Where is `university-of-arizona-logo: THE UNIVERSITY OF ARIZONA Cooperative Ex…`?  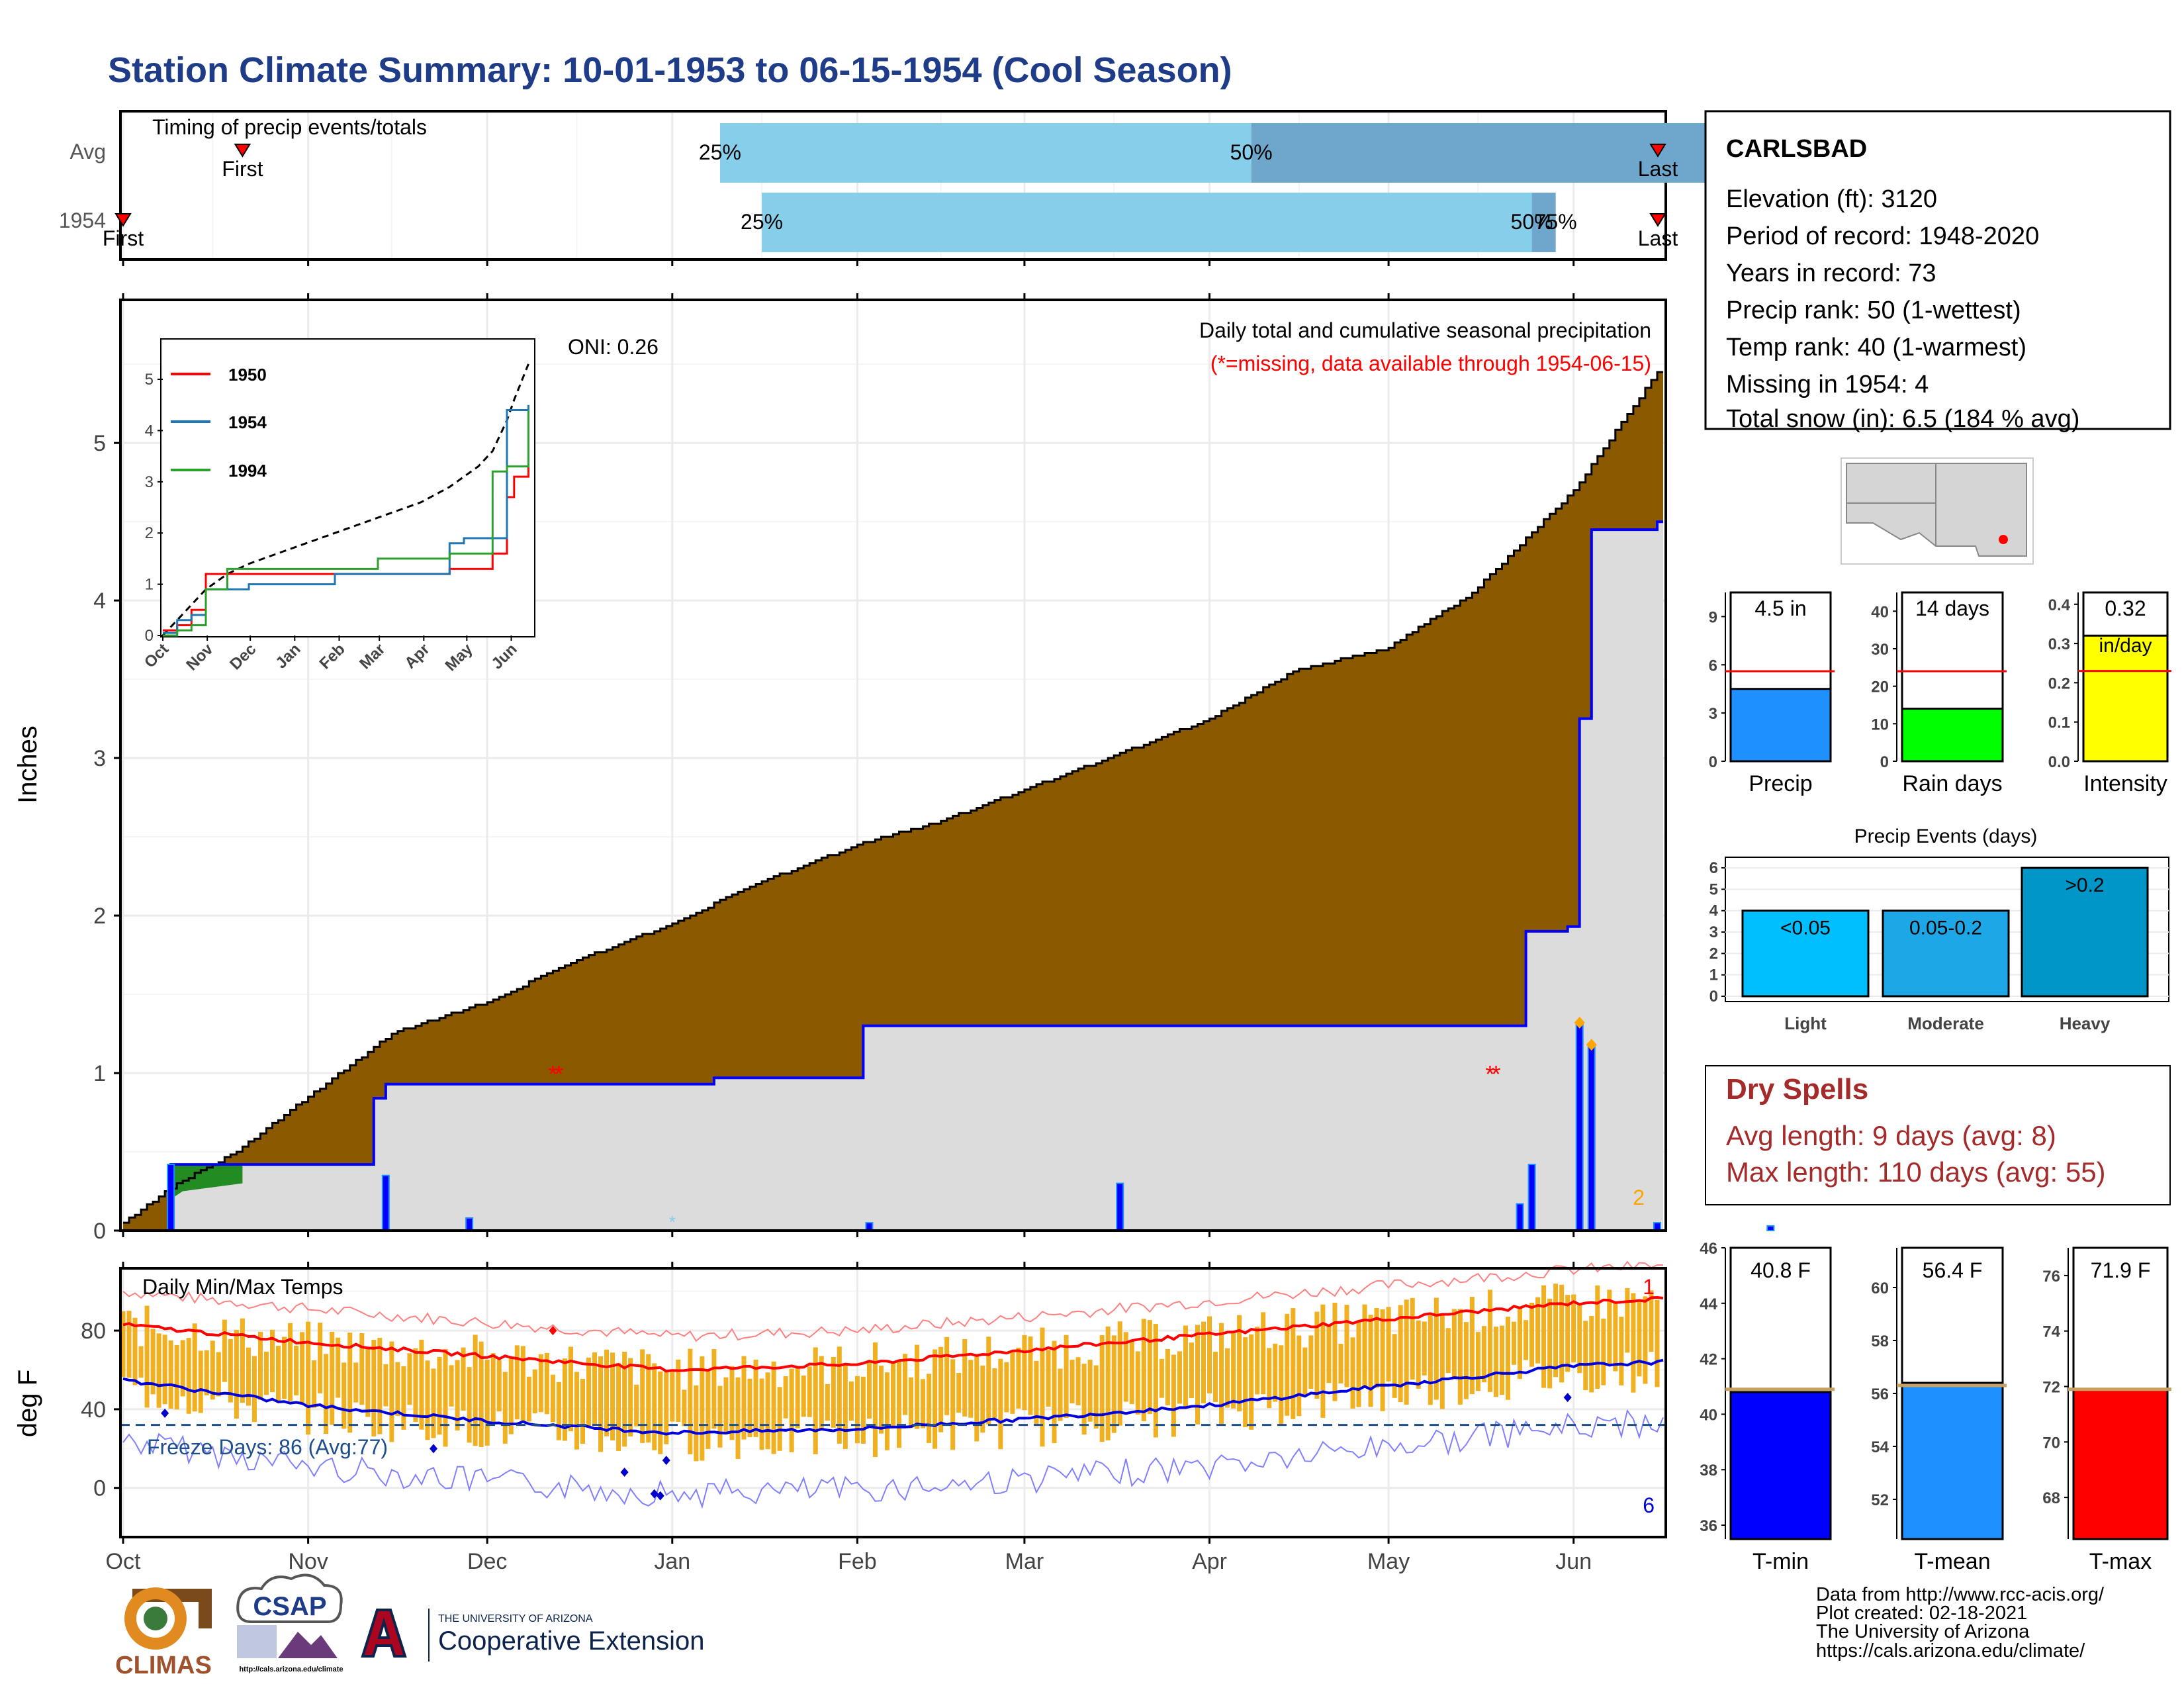
university-of-arizona-logo: THE UNIVERSITY OF ARIZONA Cooperative Ex… is located at coordinates (532, 1635).